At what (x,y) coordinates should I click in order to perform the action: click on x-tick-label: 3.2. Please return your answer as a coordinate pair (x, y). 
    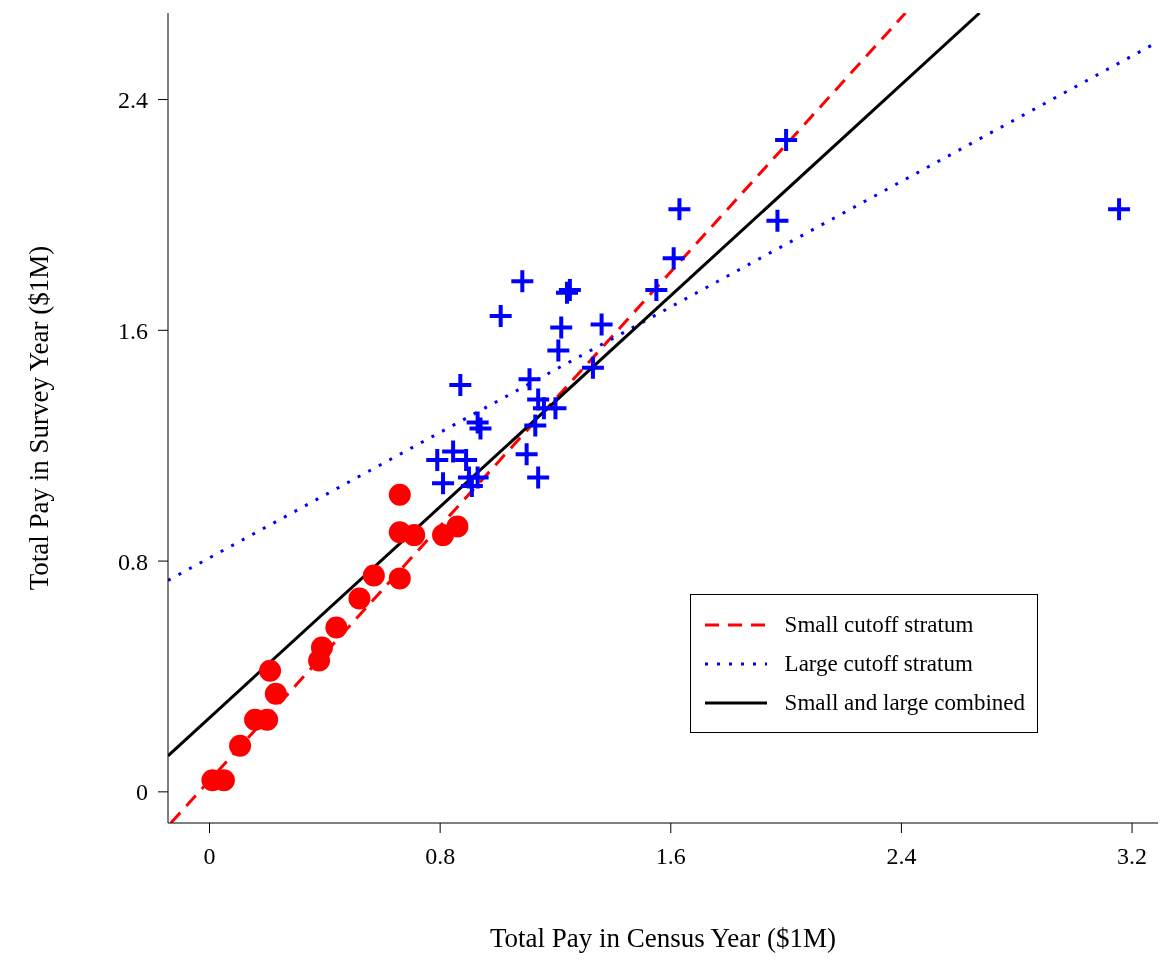
    Looking at the image, I should click on (1132, 856).